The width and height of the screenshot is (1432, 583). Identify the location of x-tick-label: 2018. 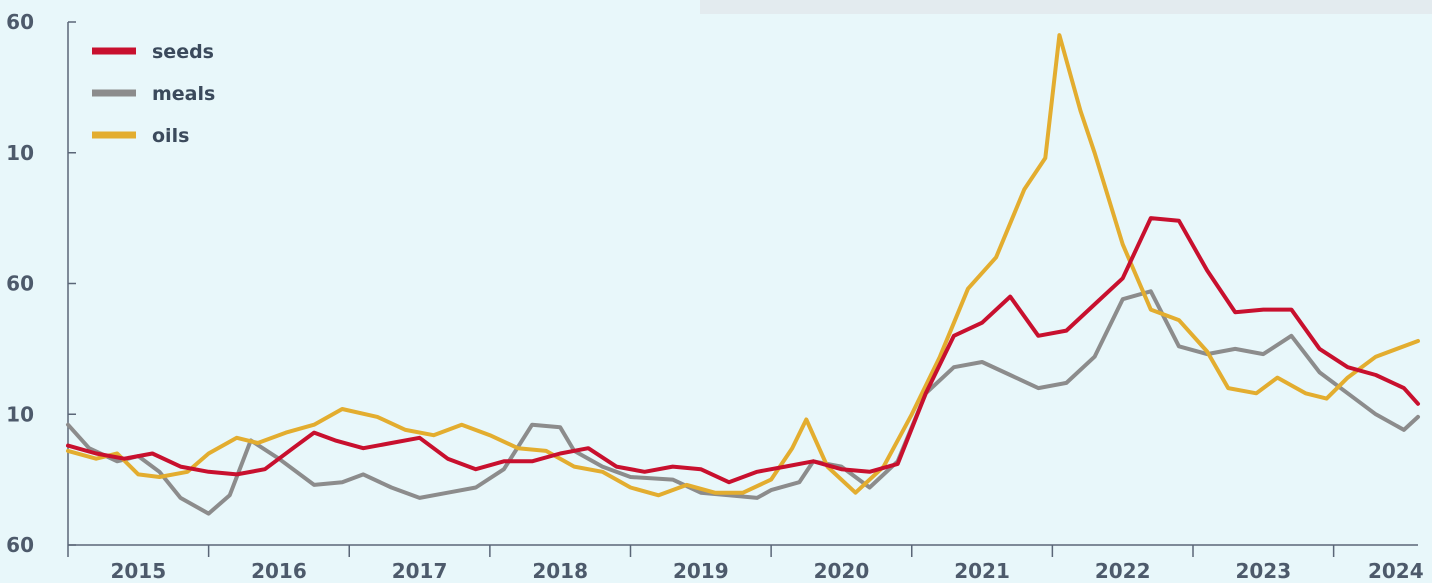
(560, 571).